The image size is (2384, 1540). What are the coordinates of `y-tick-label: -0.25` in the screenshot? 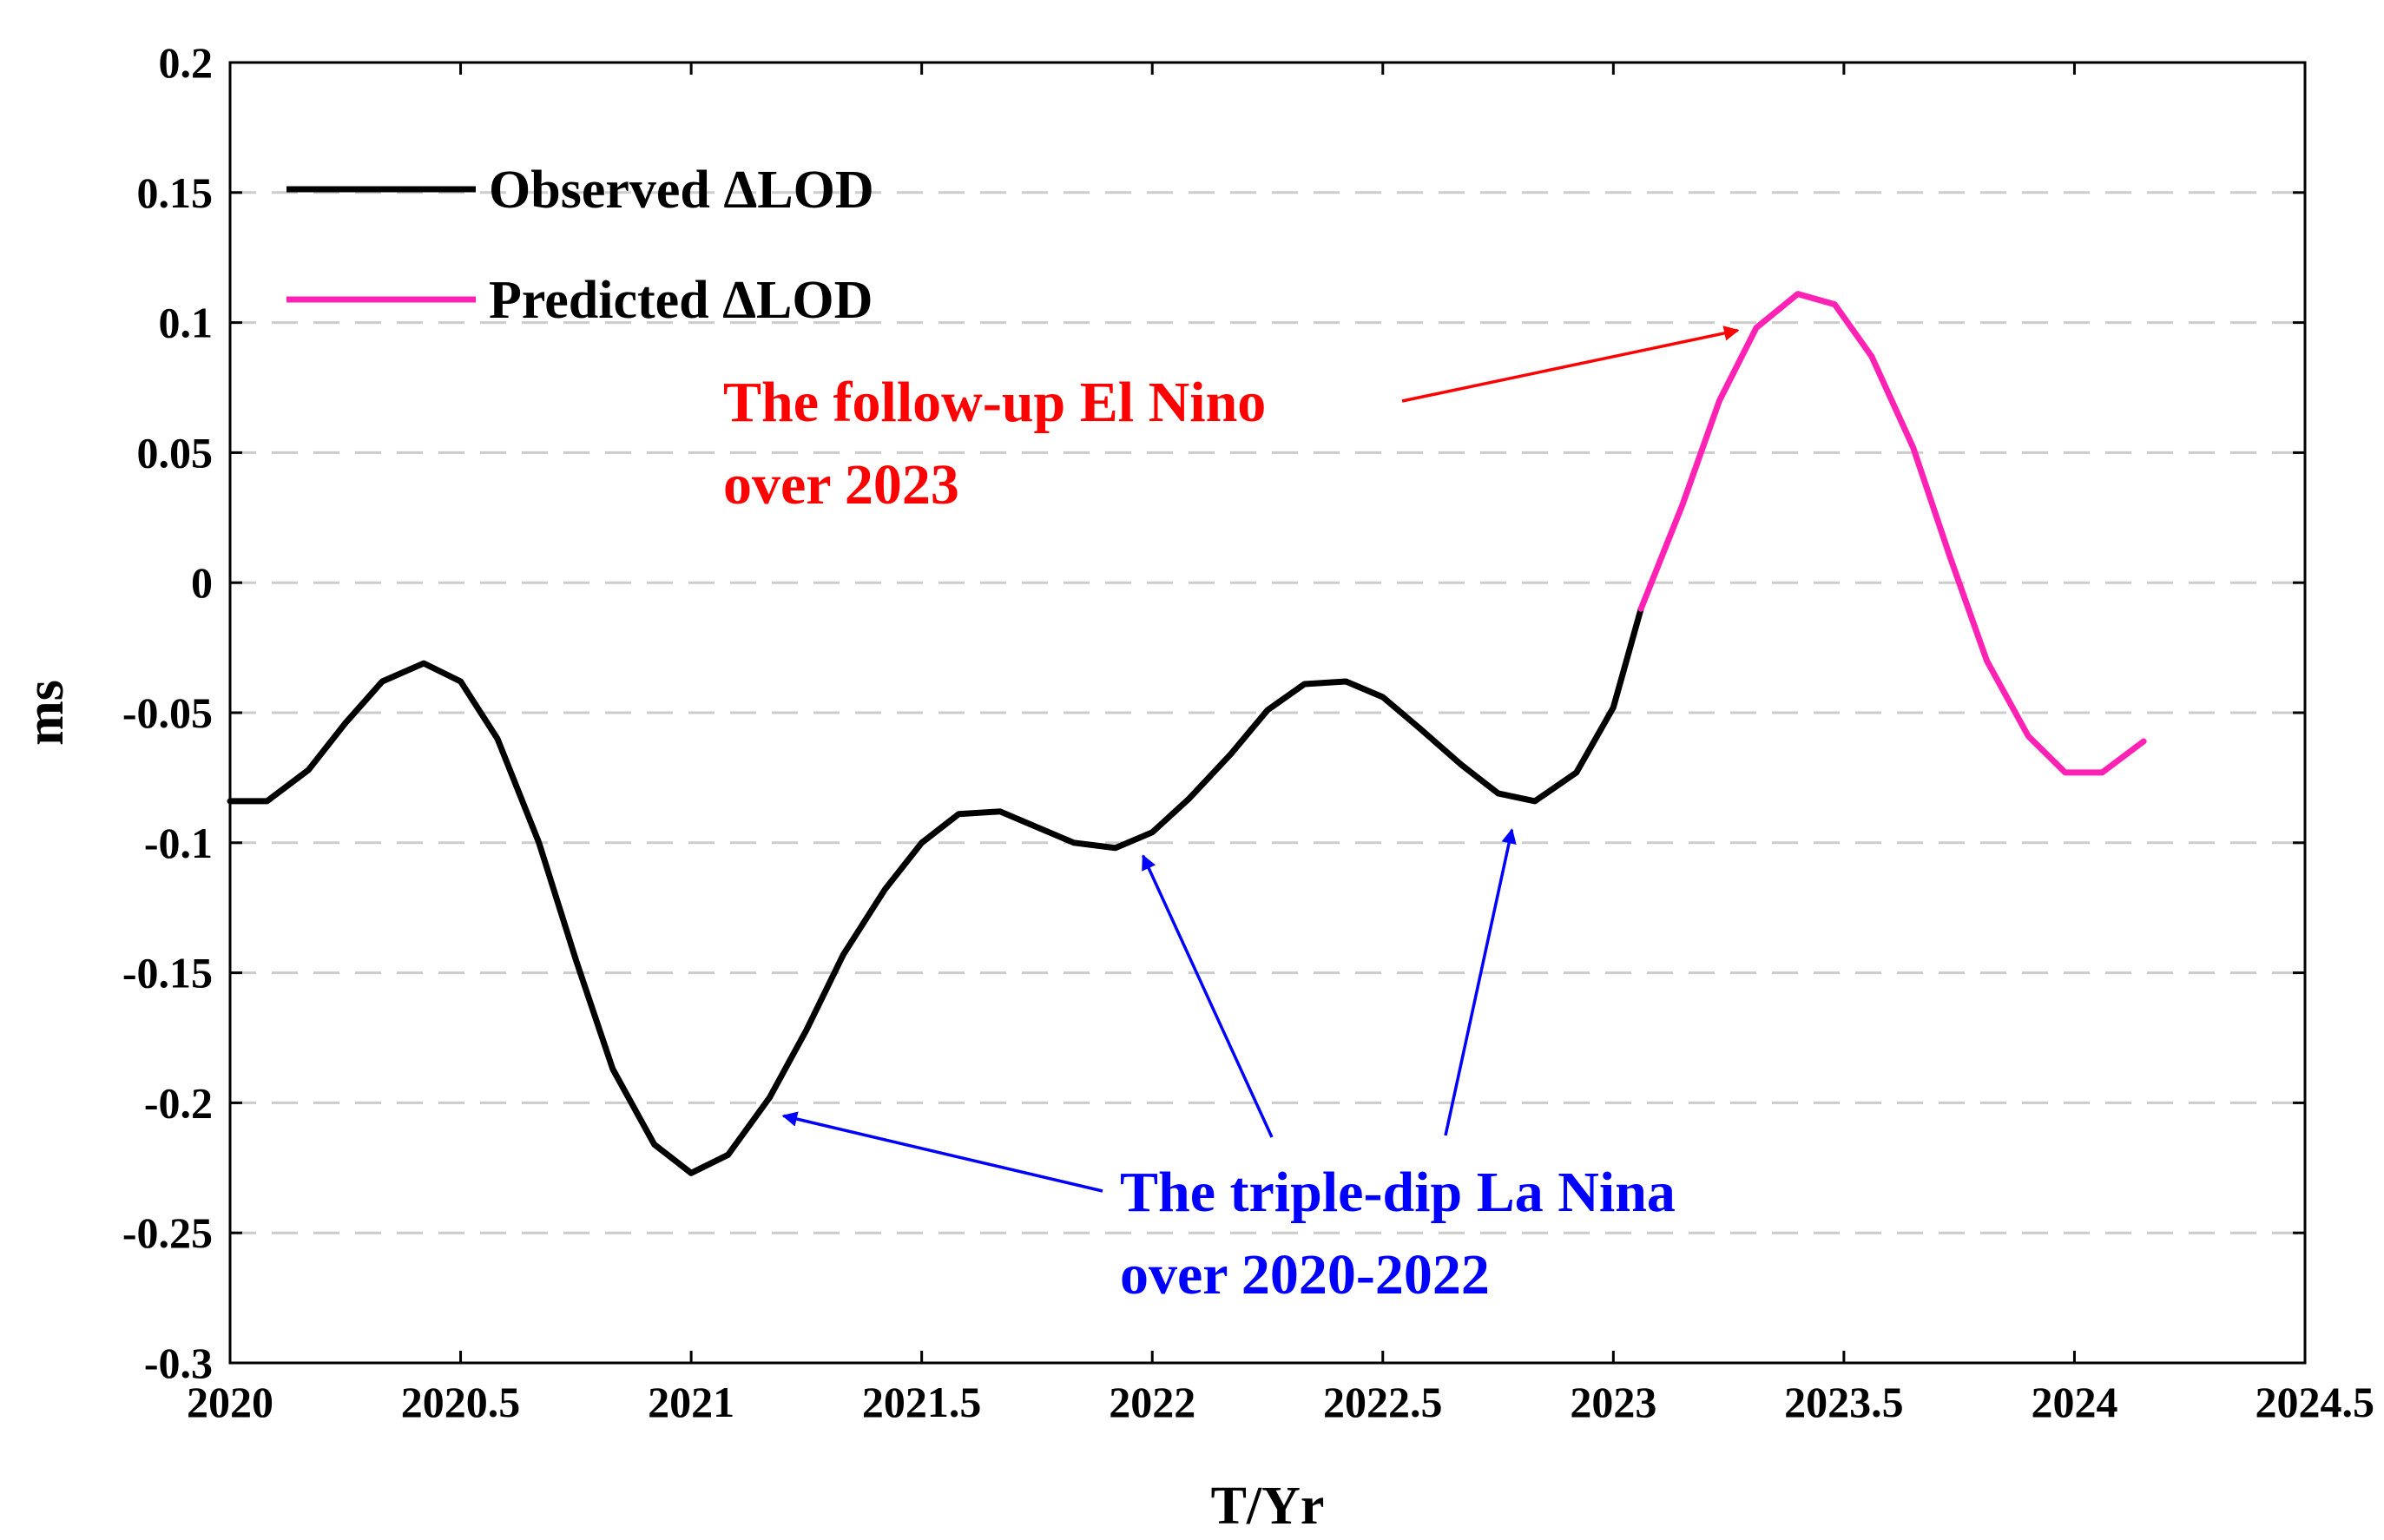 It's located at (167, 1233).